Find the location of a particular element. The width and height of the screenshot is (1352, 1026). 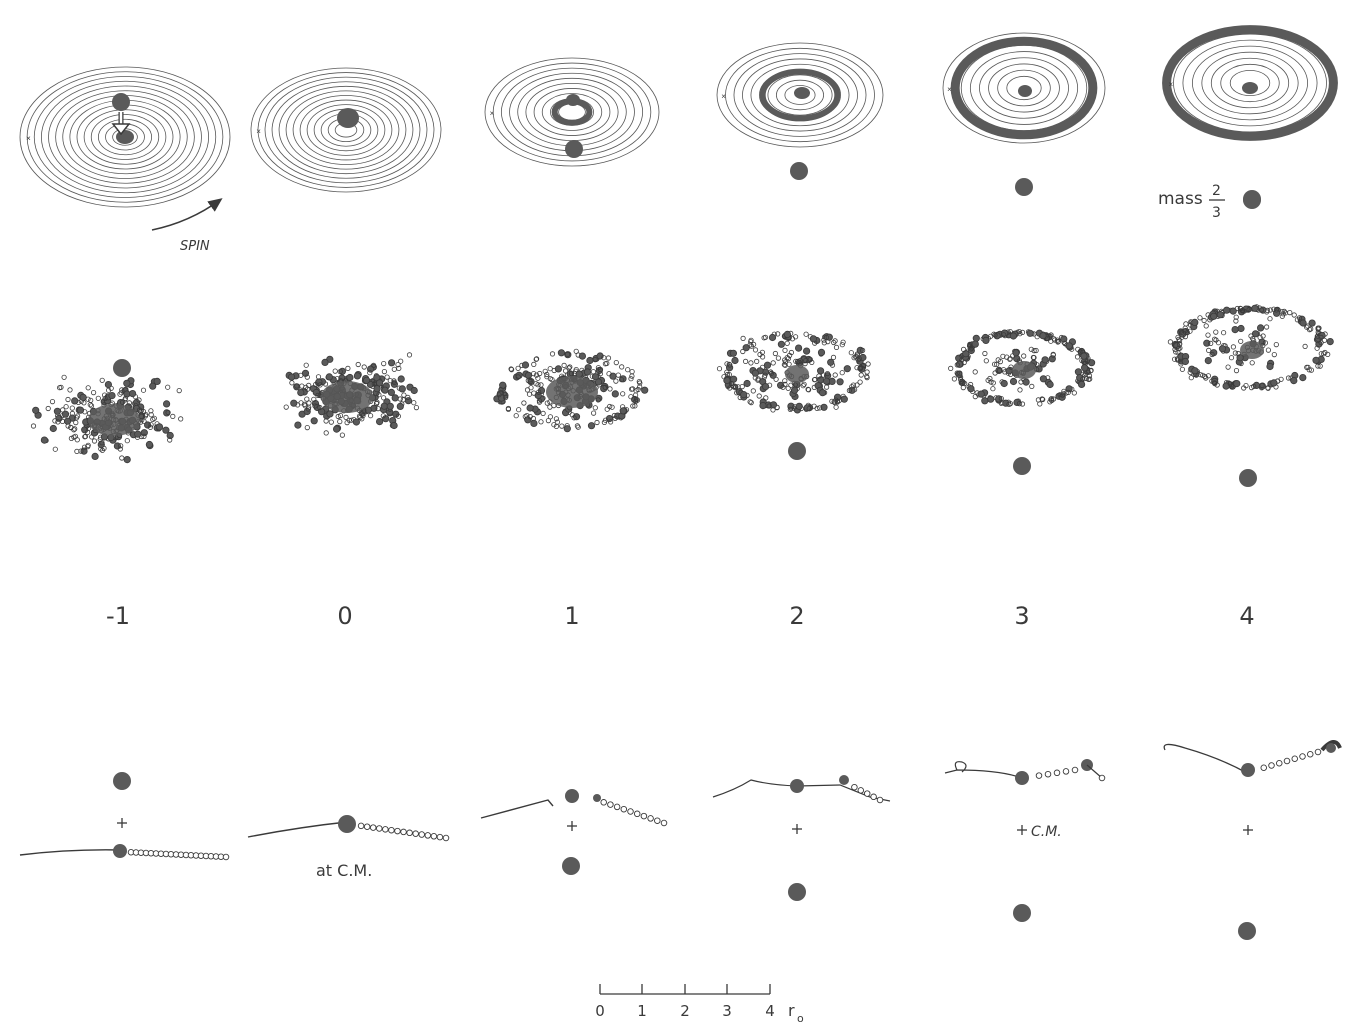

spin-label: SPIN is located at coordinates (195, 246).